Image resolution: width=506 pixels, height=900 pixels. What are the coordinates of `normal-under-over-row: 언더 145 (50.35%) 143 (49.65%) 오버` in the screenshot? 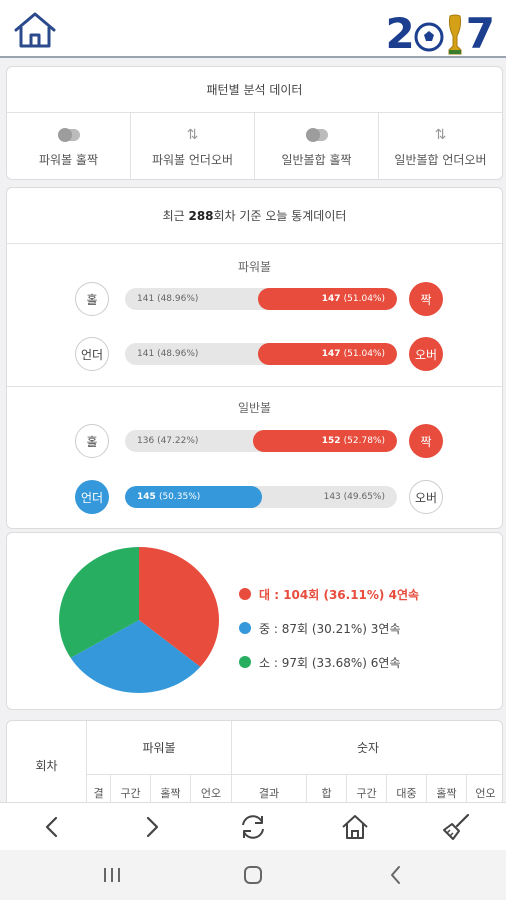 It's located at (254, 497).